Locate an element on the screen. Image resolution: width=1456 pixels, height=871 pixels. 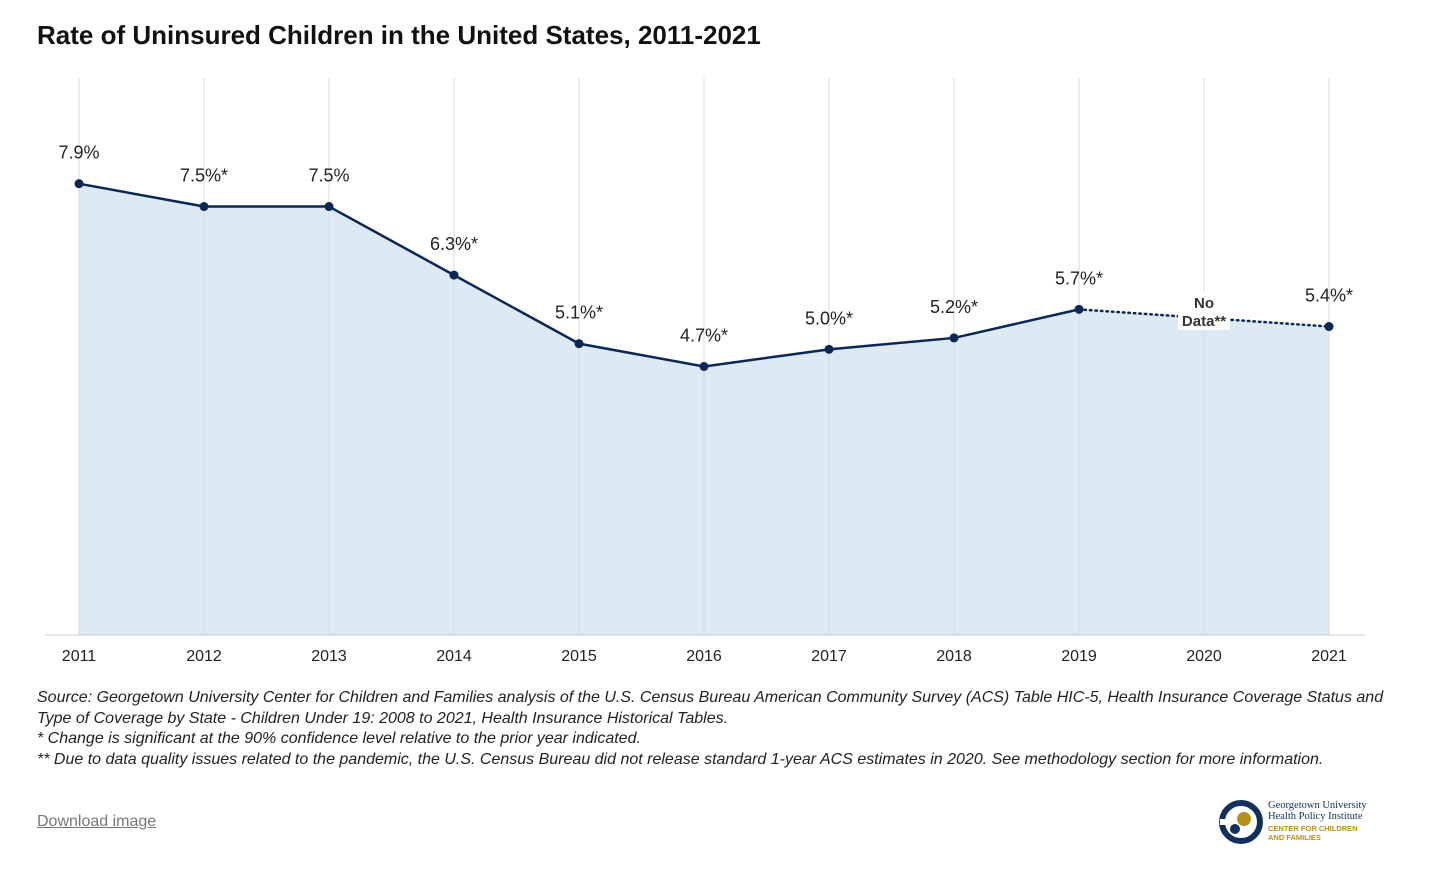
data-point-2019 is located at coordinates (1079, 309).